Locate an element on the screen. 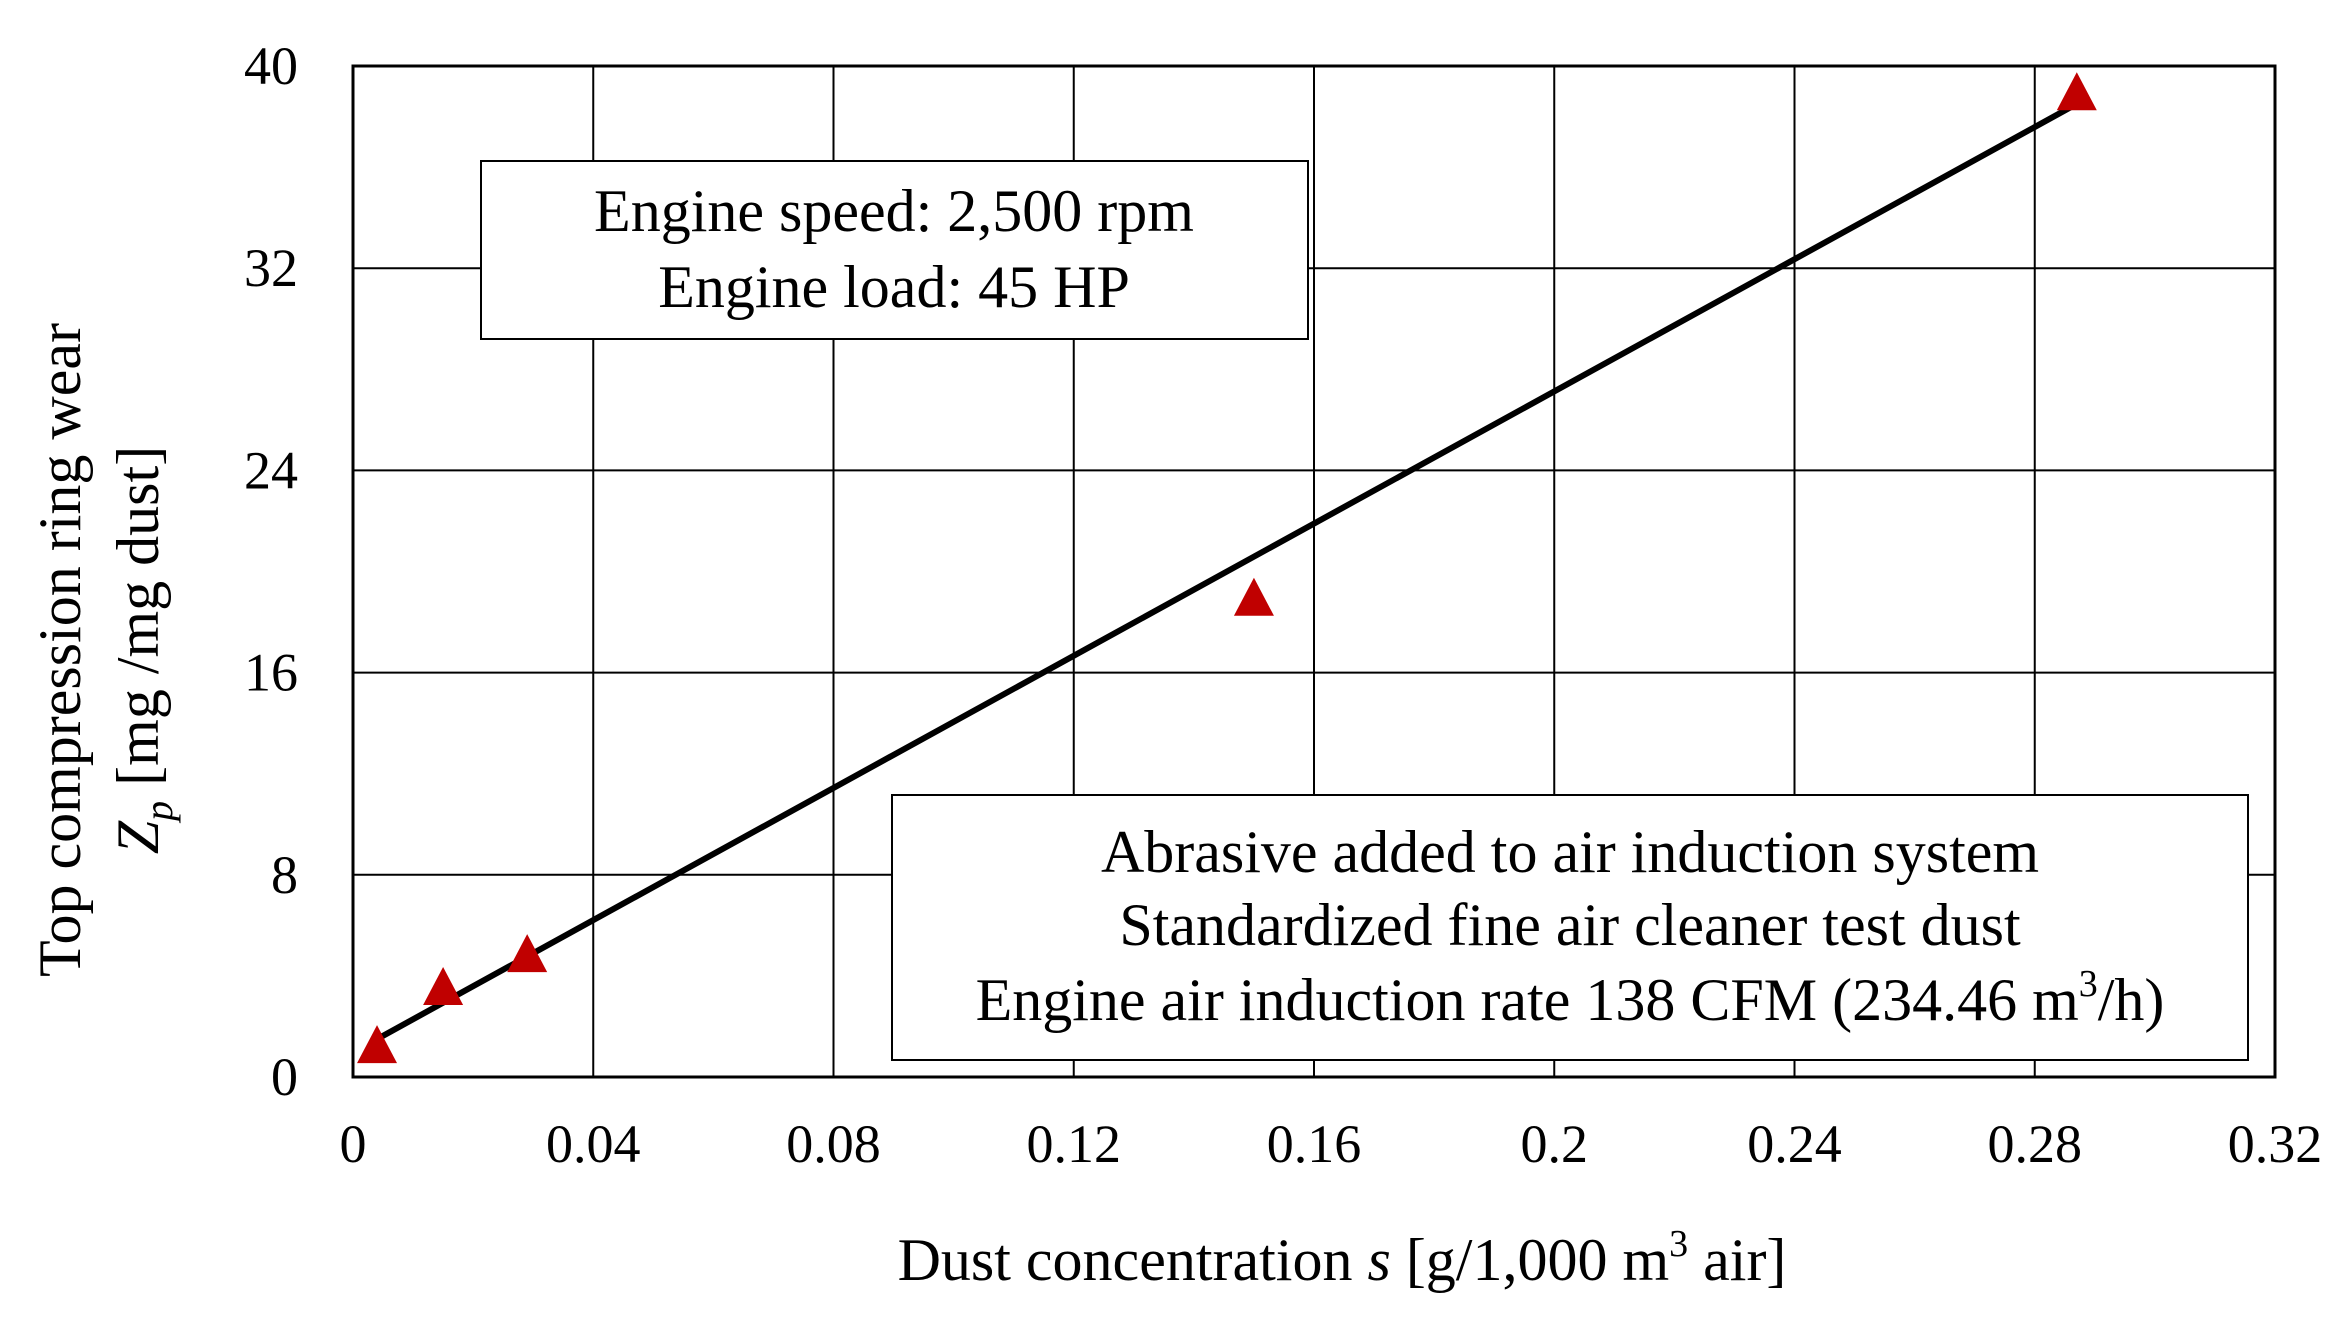 The width and height of the screenshot is (2351, 1332). x-tick-label: 0.12 is located at coordinates (1074, 1144).